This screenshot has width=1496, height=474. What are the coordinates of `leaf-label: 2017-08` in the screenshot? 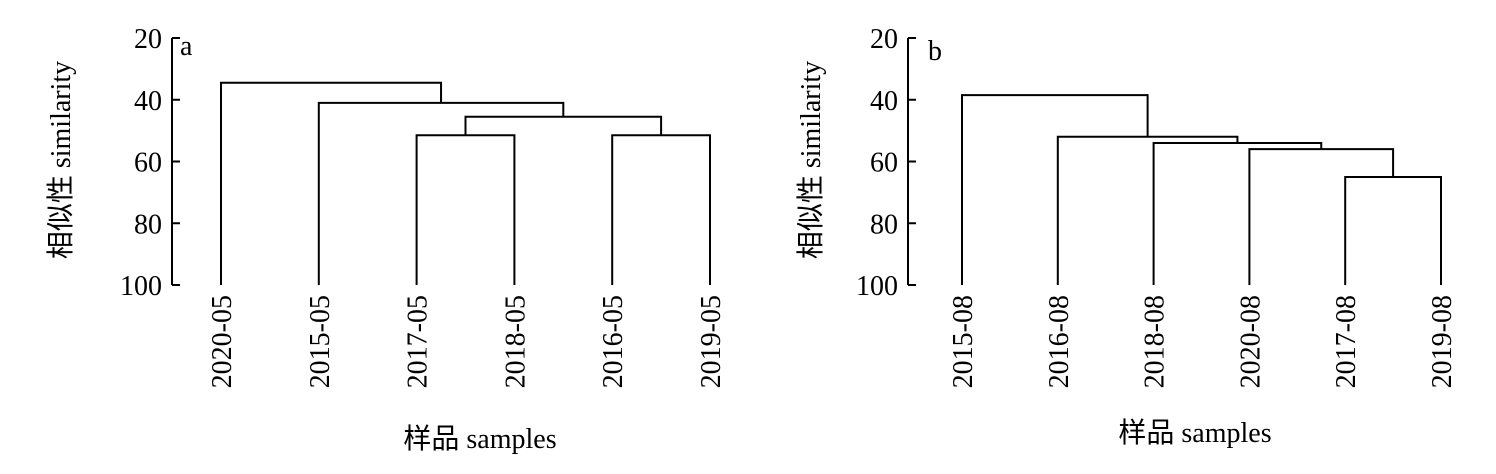 It's located at (1346, 341).